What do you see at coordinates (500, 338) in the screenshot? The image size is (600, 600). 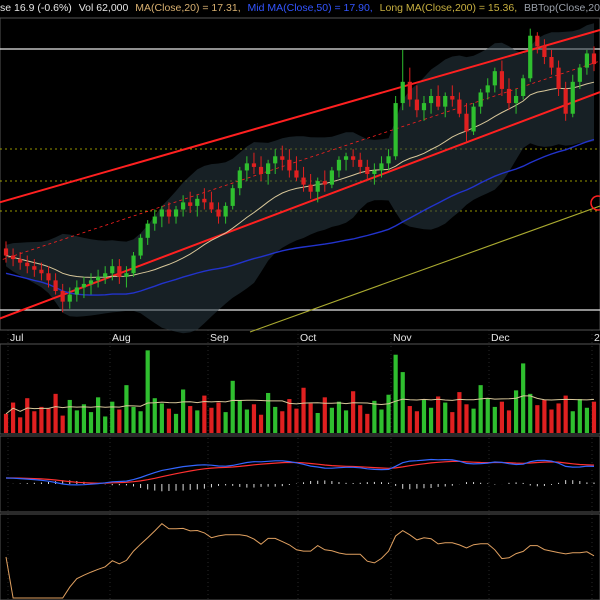 I see `x-tick-label: Dec` at bounding box center [500, 338].